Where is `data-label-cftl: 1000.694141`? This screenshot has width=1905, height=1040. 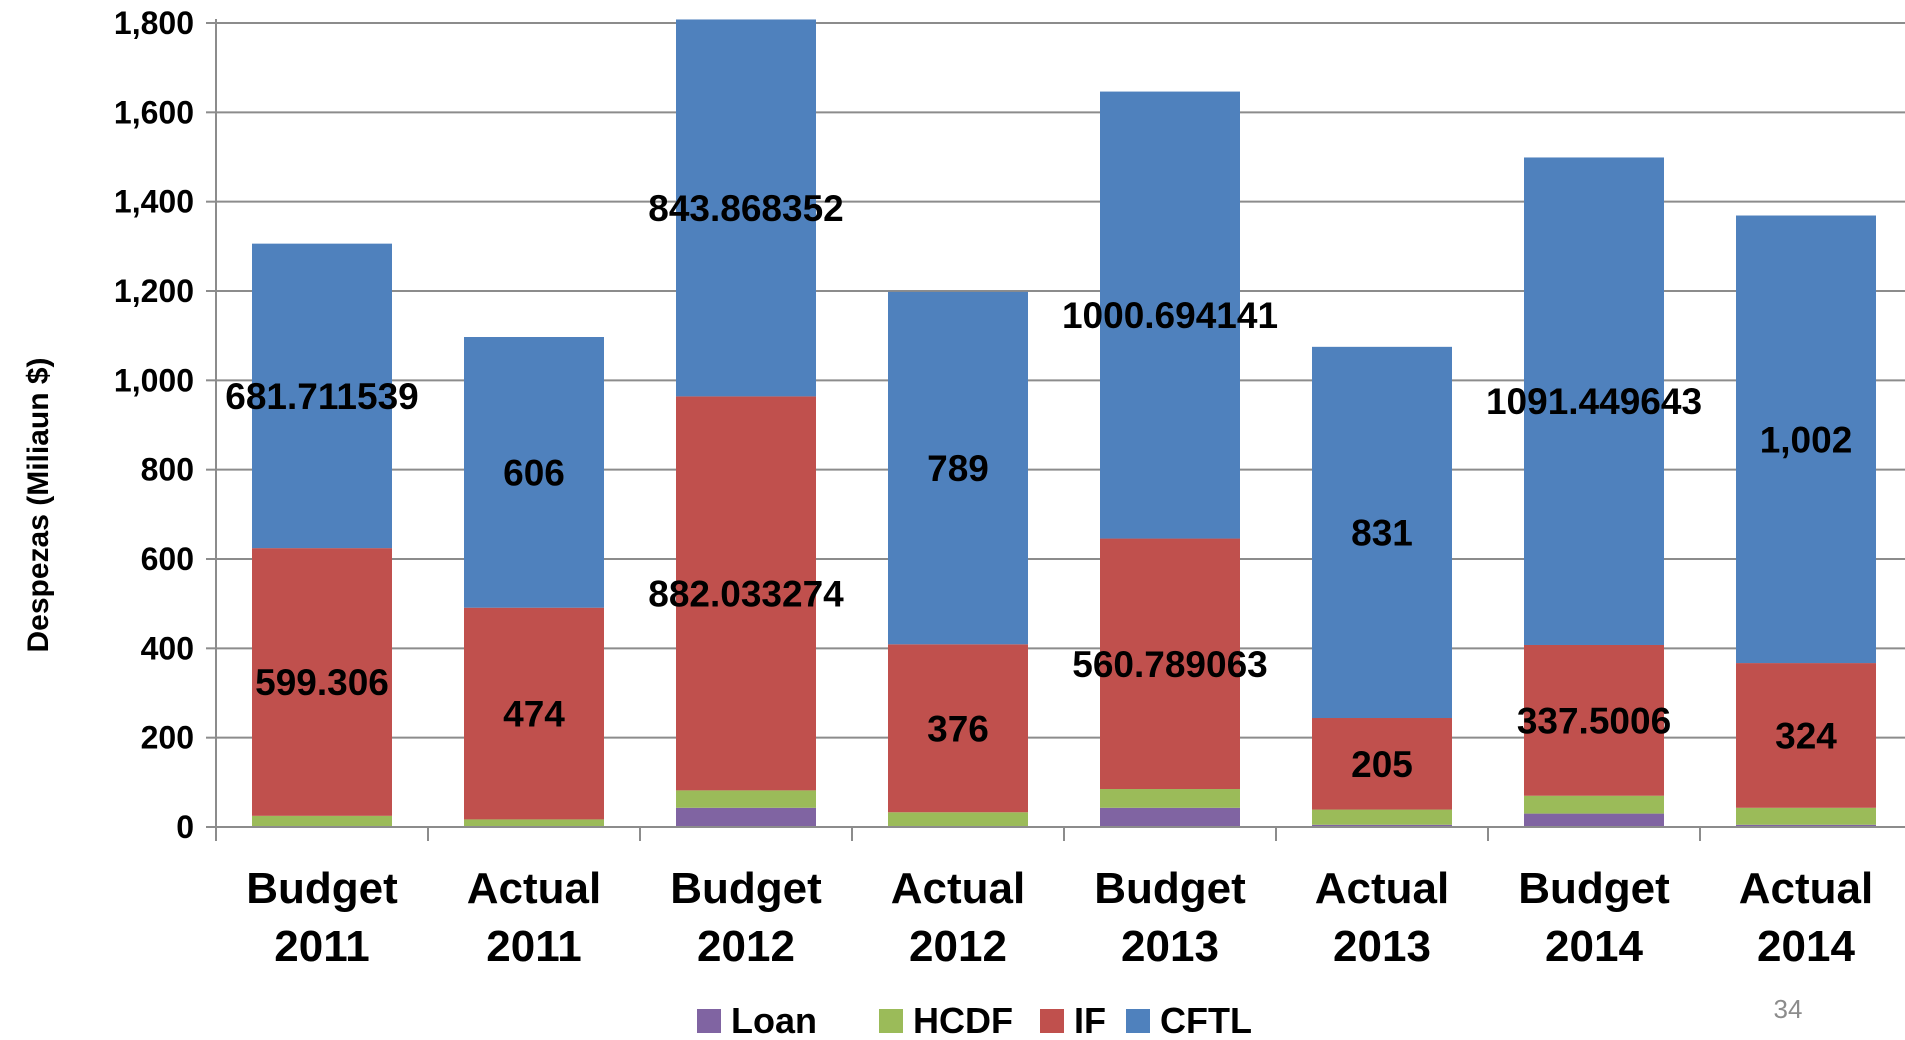
data-label-cftl: 1000.694141 is located at coordinates (1170, 315).